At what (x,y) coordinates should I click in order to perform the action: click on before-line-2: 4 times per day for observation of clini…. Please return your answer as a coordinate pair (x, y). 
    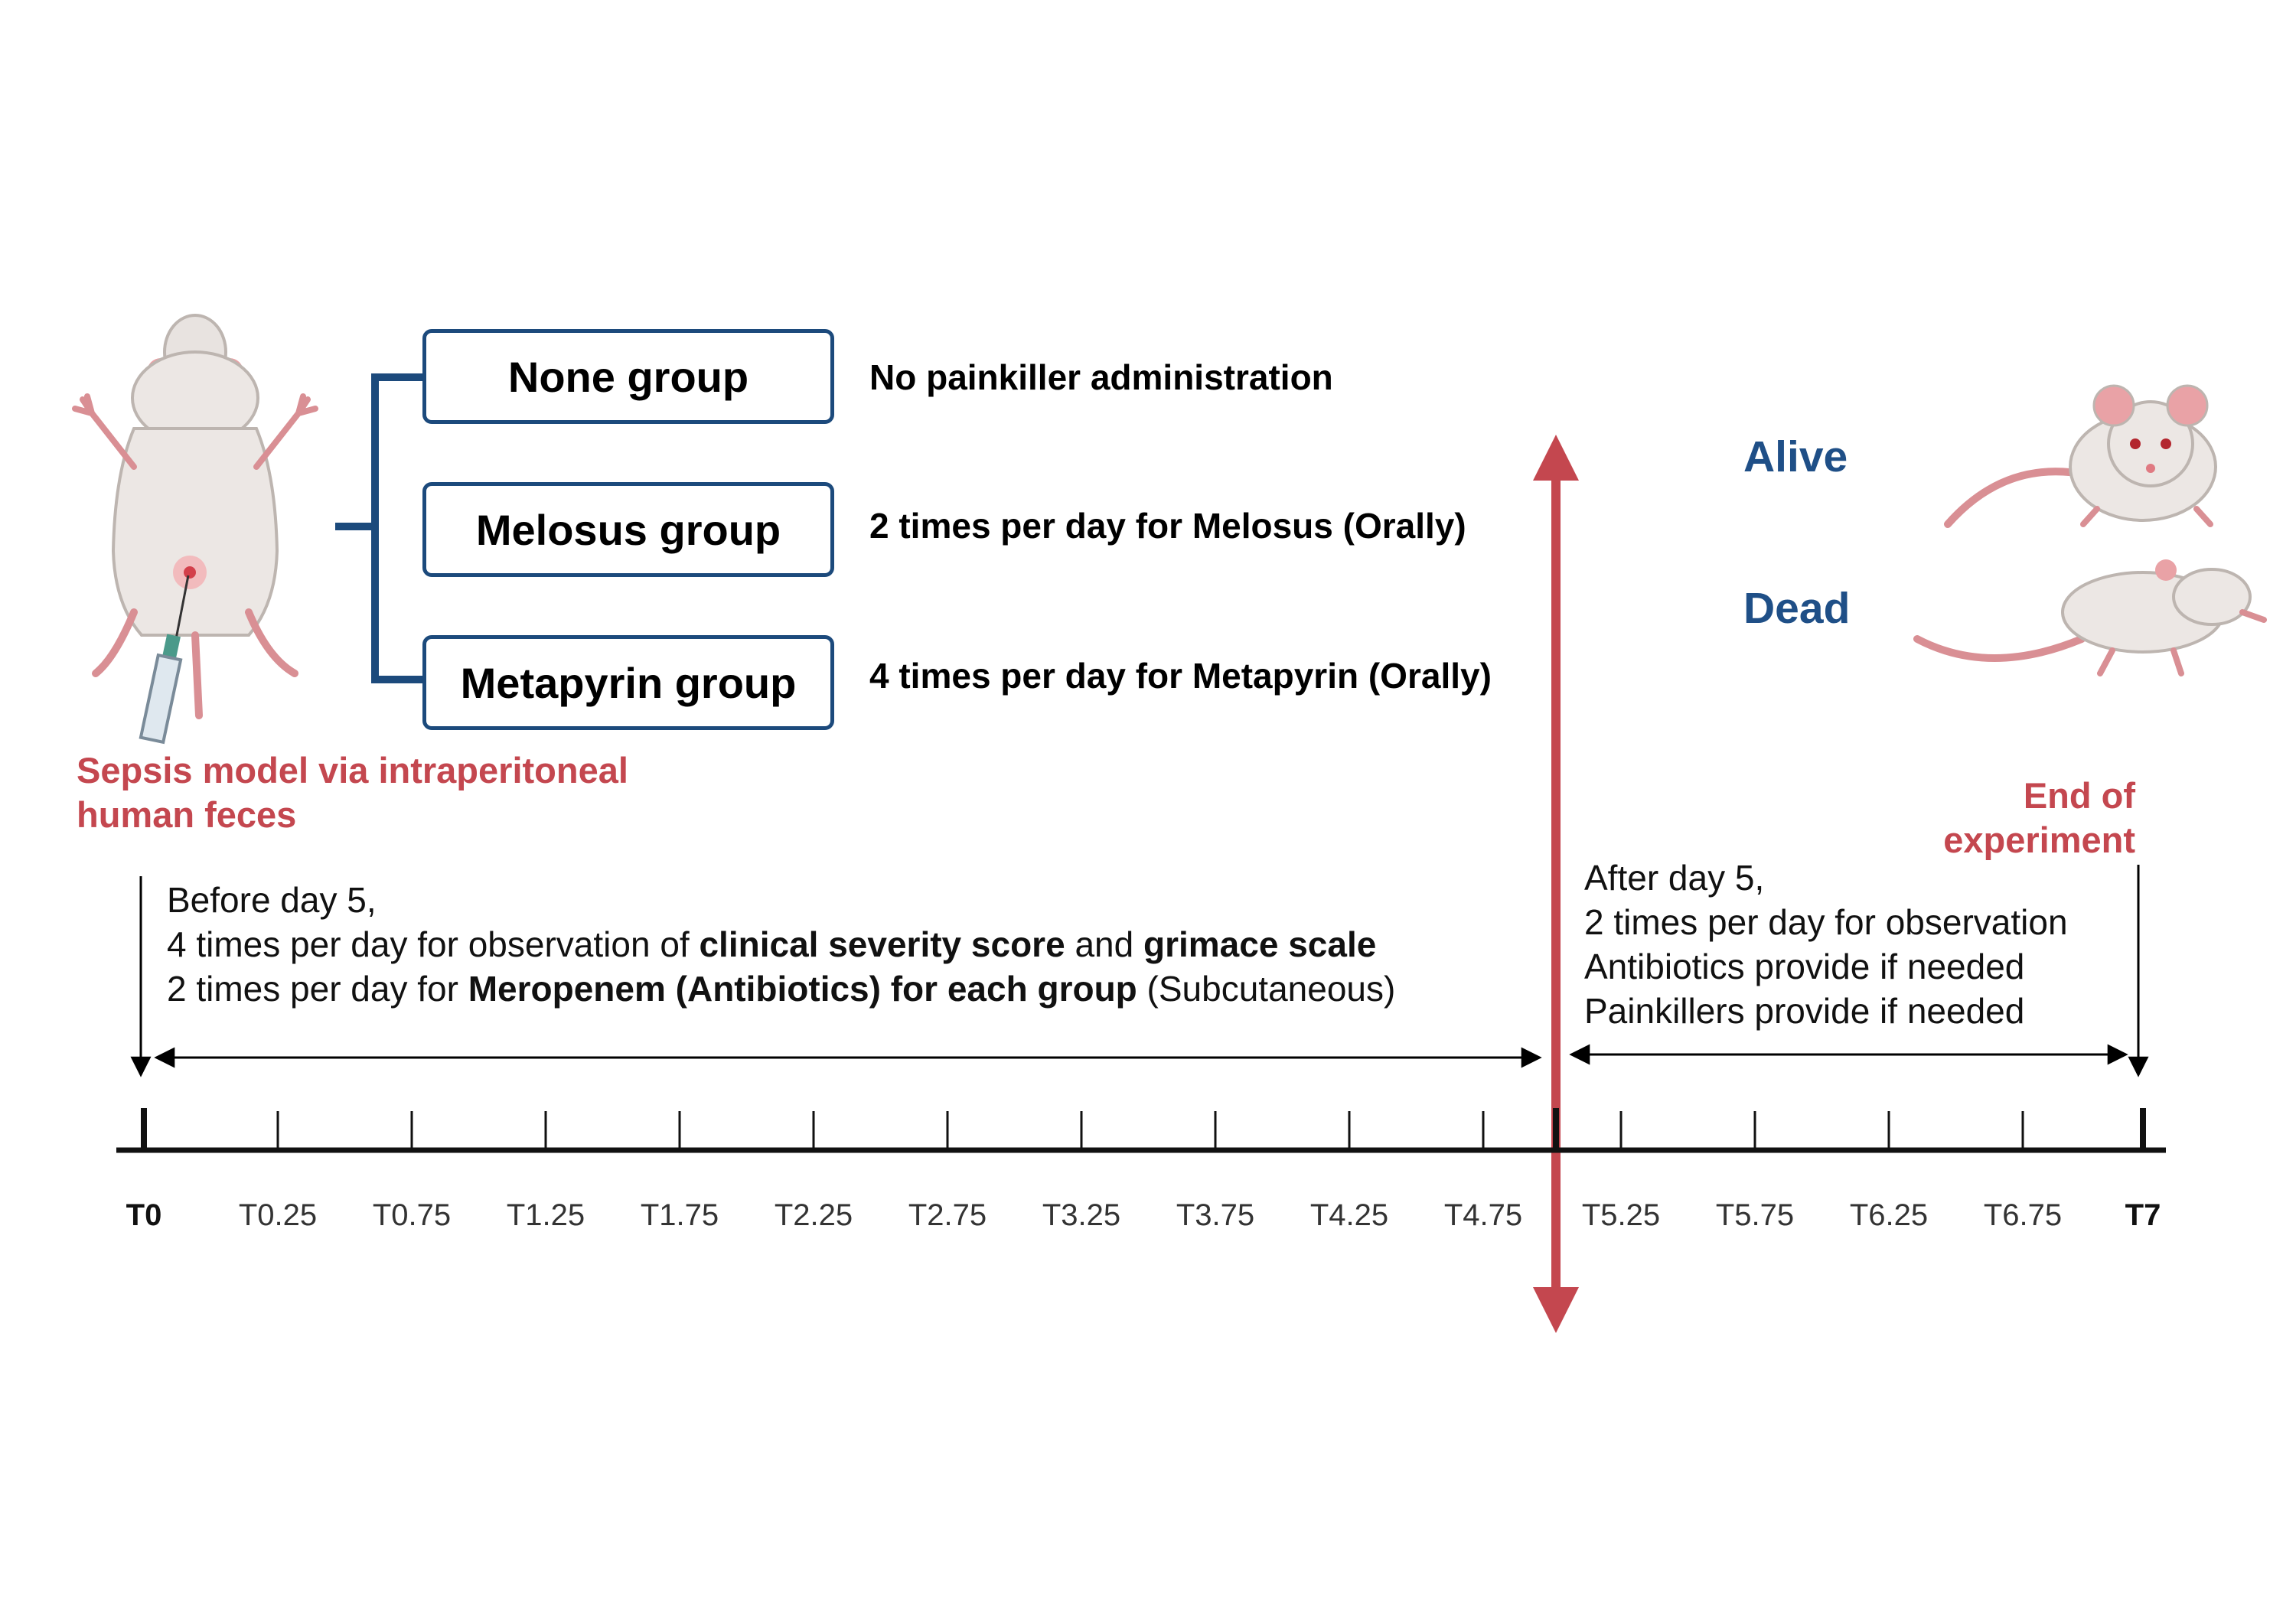
    Looking at the image, I should click on (772, 944).